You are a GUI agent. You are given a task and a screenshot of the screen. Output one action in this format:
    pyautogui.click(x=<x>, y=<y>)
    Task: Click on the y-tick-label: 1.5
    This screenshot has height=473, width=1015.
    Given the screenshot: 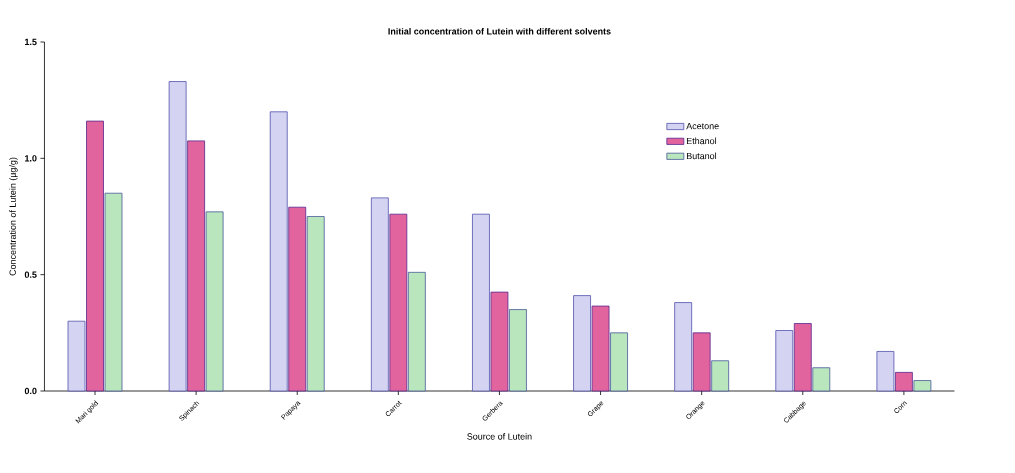 What is the action you would take?
    pyautogui.click(x=31, y=42)
    